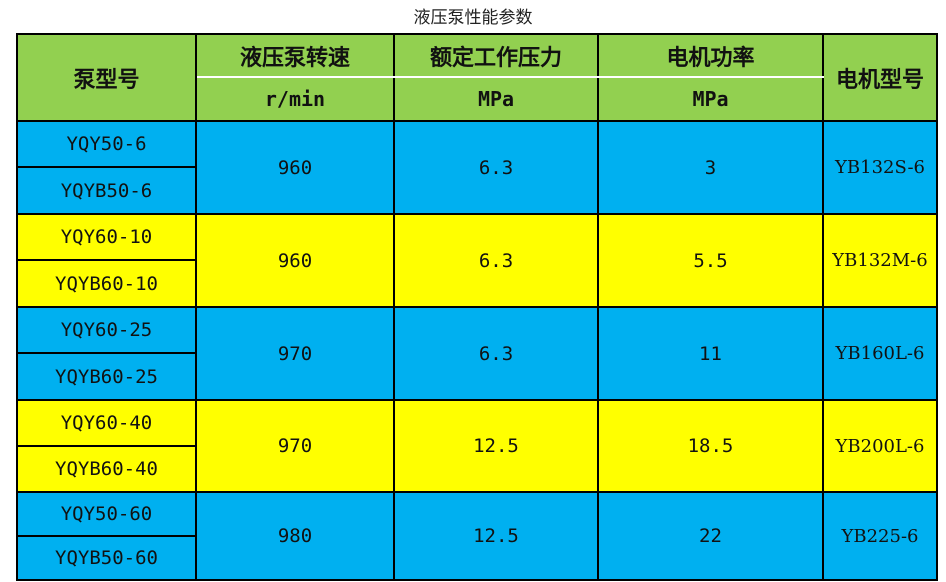 Image resolution: width=946 pixels, height=582 pixels. What do you see at coordinates (710, 446) in the screenshot?
I see `power-cell: 18.5` at bounding box center [710, 446].